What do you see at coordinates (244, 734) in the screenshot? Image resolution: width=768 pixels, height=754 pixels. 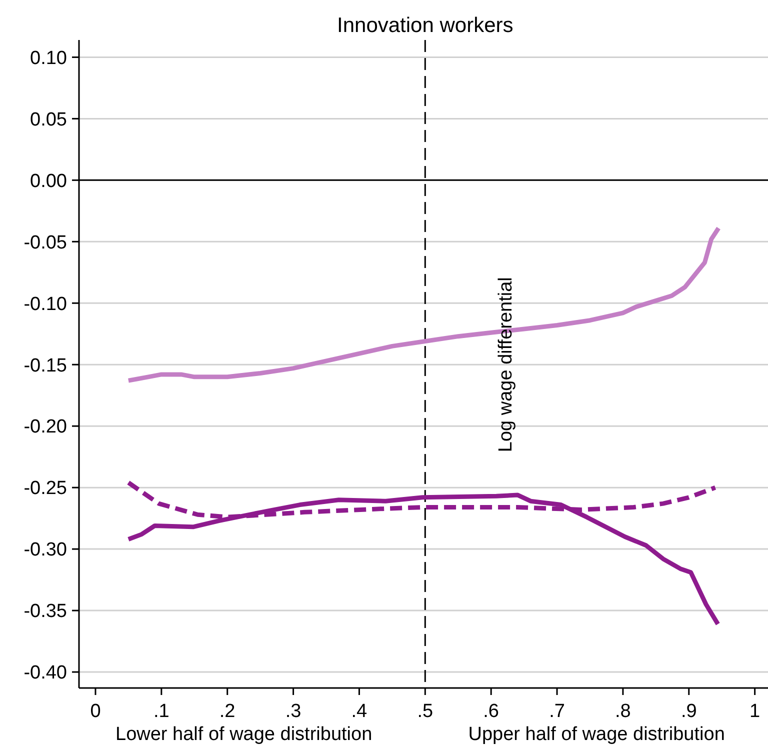 I see `text: Lower half of wage distribution` at bounding box center [244, 734].